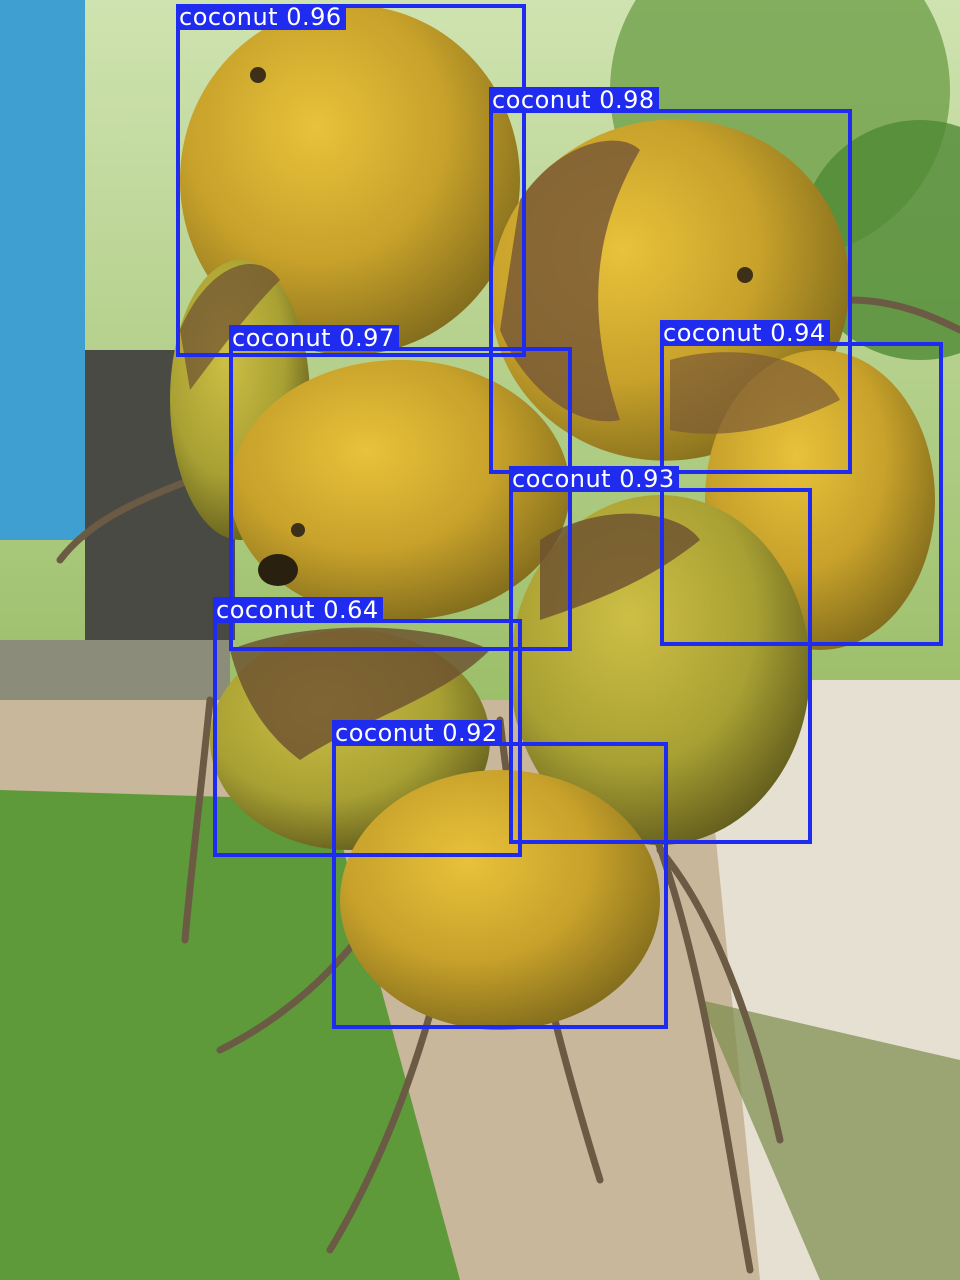 Image resolution: width=960 pixels, height=1280 pixels. Describe the element at coordinates (627, 100) in the screenshot. I see `confidence-score: 0.98` at that location.